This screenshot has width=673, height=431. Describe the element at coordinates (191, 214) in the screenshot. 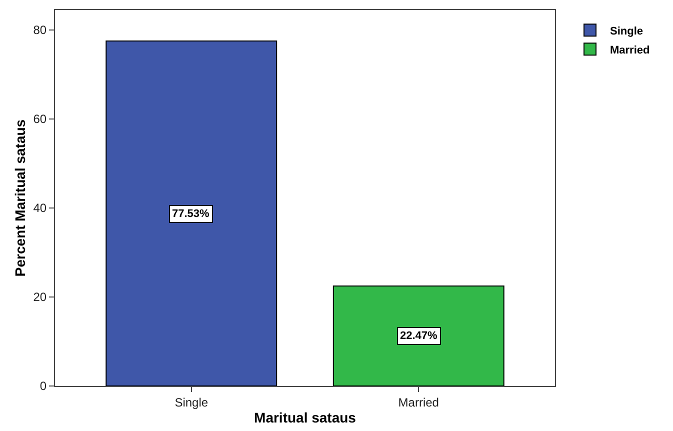

I see `data-label: 77.53%` at that location.